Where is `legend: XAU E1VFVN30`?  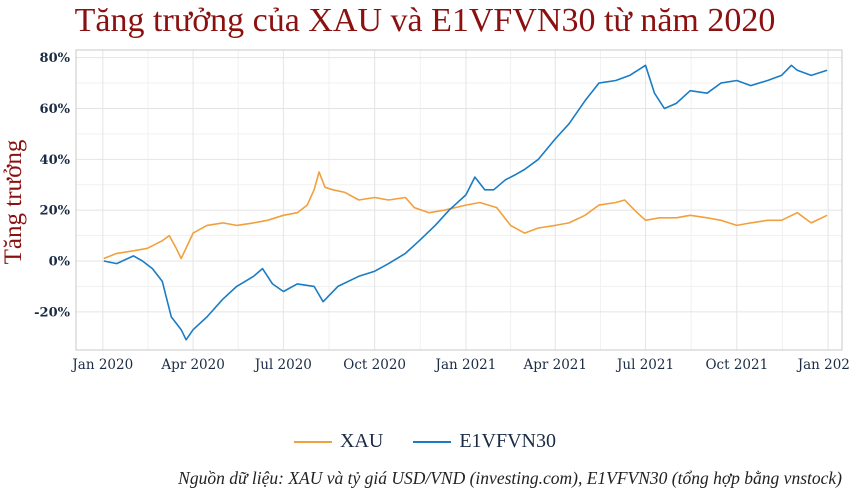
legend: XAU E1VFVN30 is located at coordinates (425, 441).